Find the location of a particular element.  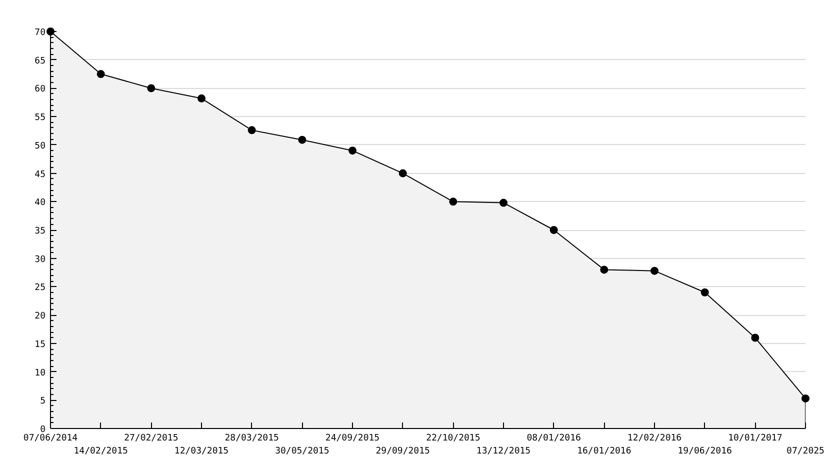

x-tick-label: 19/06/2016 is located at coordinates (705, 451).